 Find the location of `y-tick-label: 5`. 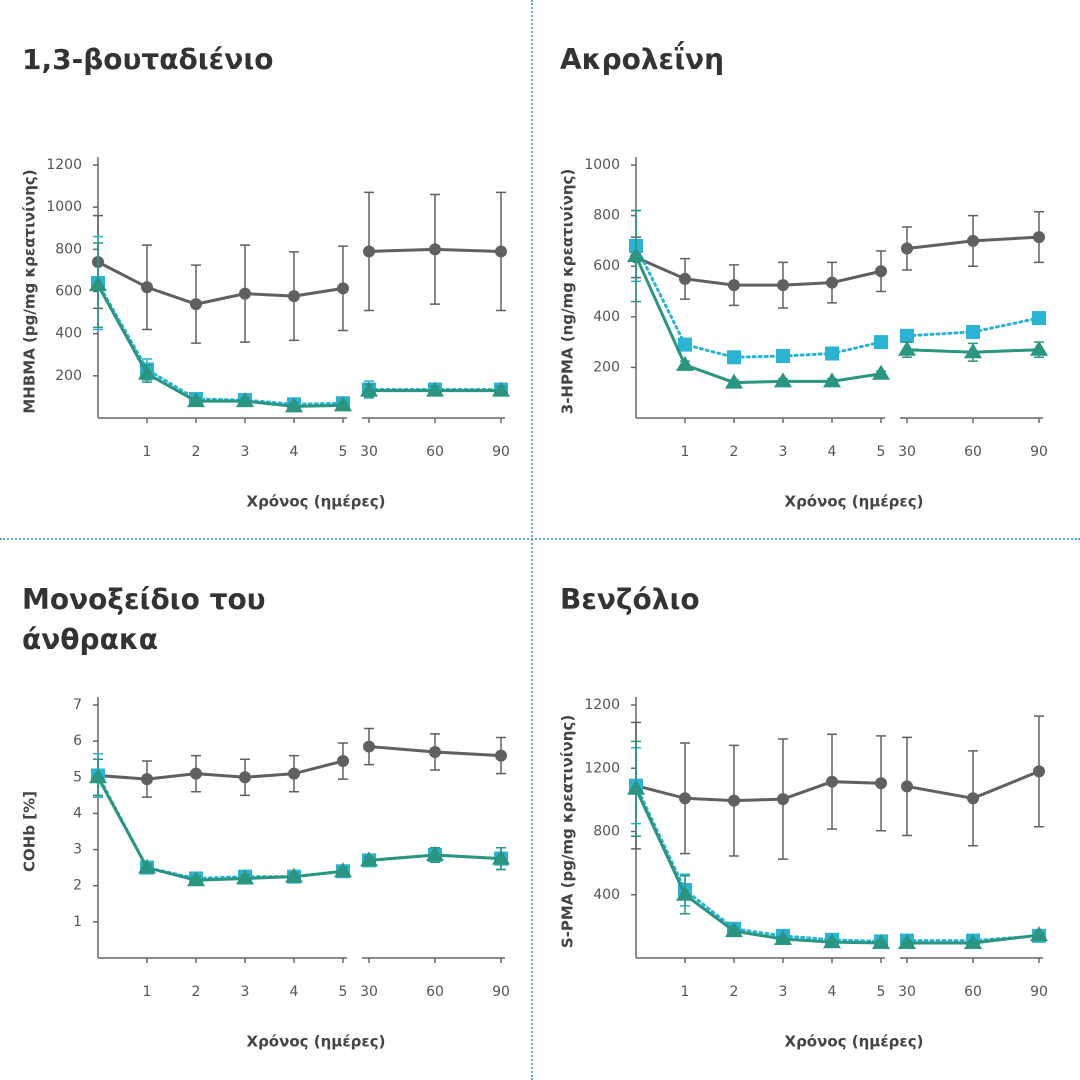

y-tick-label: 5 is located at coordinates (77, 777).